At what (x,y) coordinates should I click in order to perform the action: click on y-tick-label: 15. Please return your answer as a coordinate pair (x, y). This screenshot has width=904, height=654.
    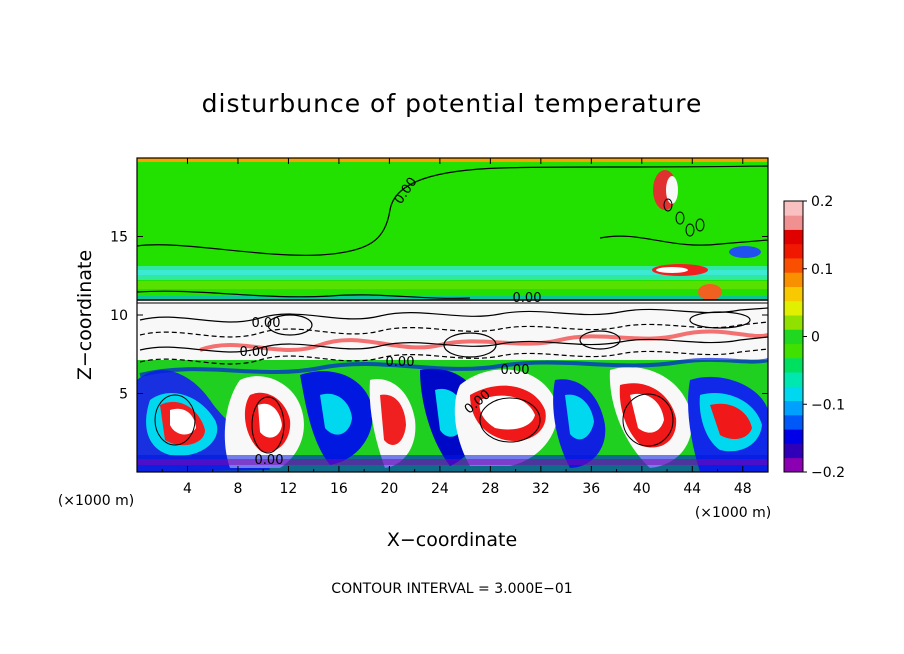
    Looking at the image, I should click on (119, 238).